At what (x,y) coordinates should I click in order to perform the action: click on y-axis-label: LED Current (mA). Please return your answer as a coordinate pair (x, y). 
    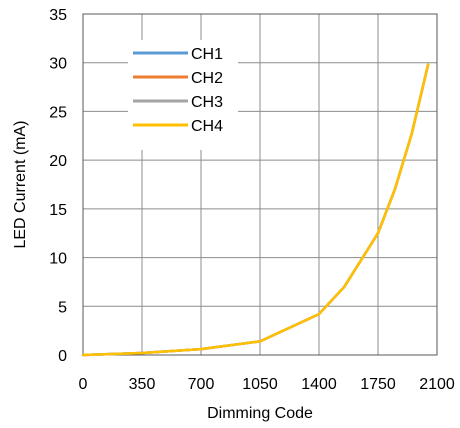
    Looking at the image, I should click on (20, 184).